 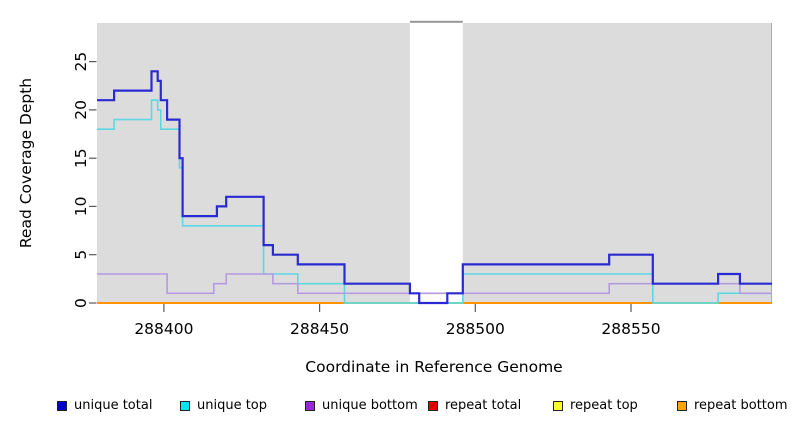 What do you see at coordinates (81, 207) in the screenshot?
I see `y-tick-label: 10` at bounding box center [81, 207].